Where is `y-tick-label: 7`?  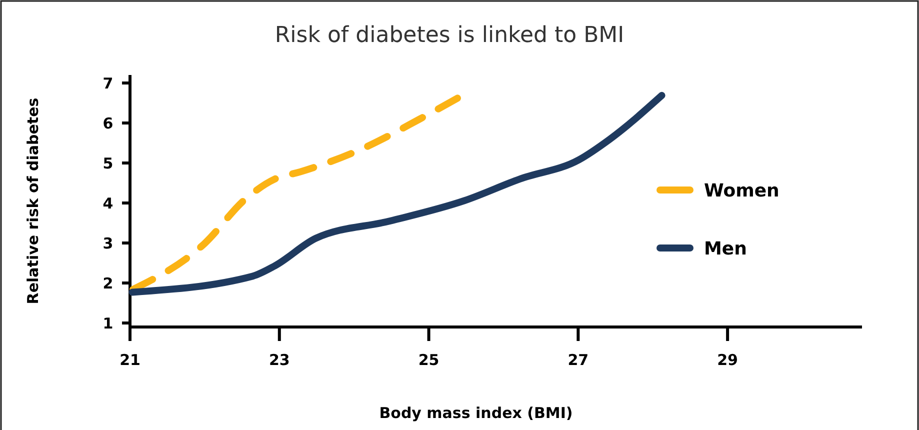 y-tick-label: 7 is located at coordinates (108, 83).